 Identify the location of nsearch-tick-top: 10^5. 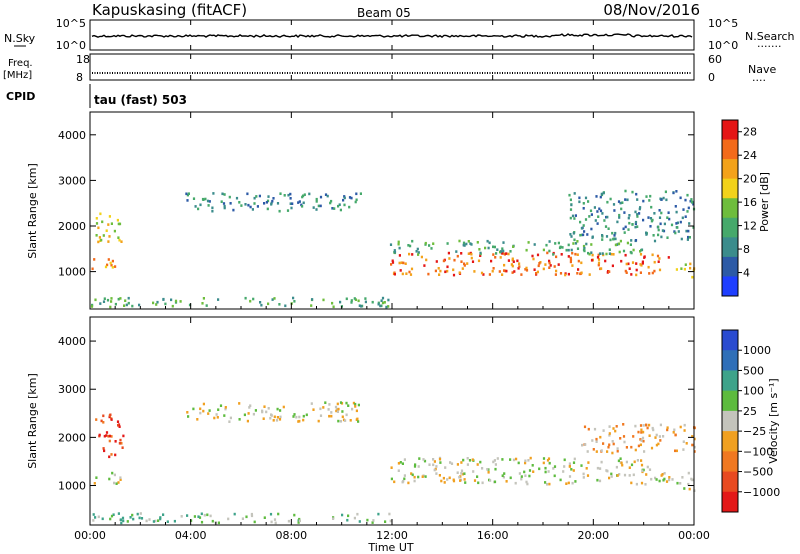
(723, 23).